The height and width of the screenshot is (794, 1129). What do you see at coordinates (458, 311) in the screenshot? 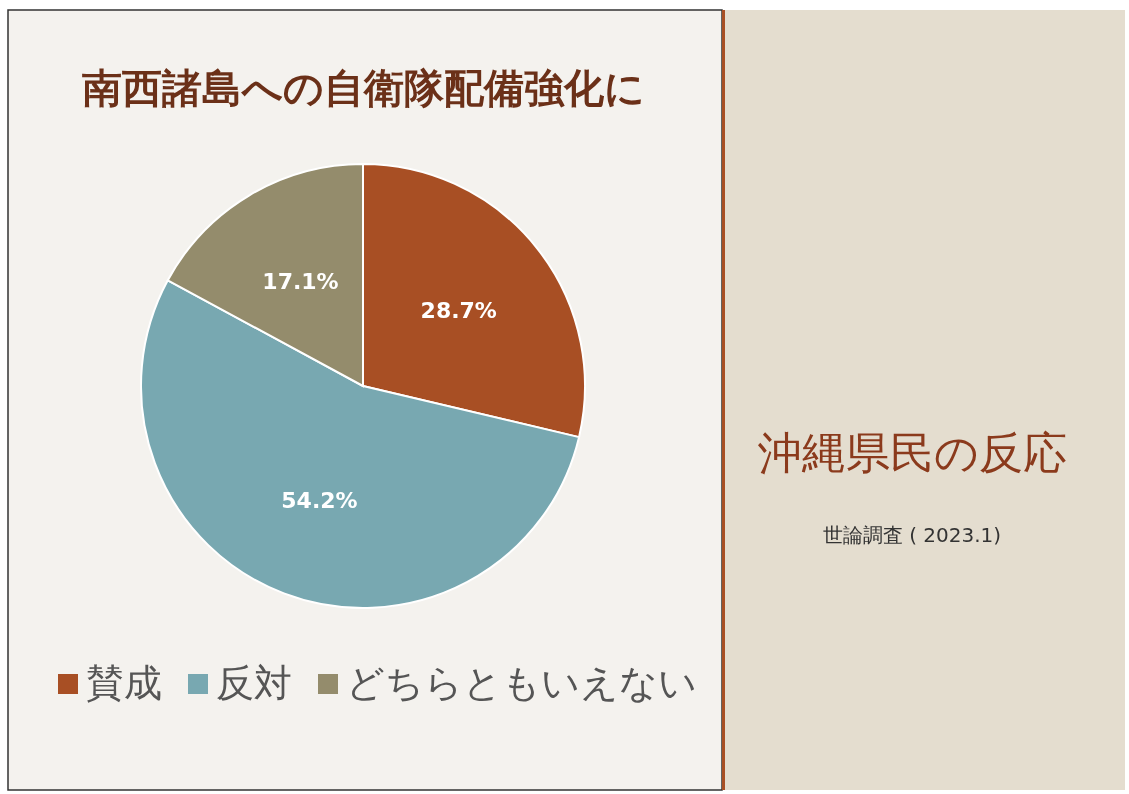
I see `data-label: 28.7%` at bounding box center [458, 311].